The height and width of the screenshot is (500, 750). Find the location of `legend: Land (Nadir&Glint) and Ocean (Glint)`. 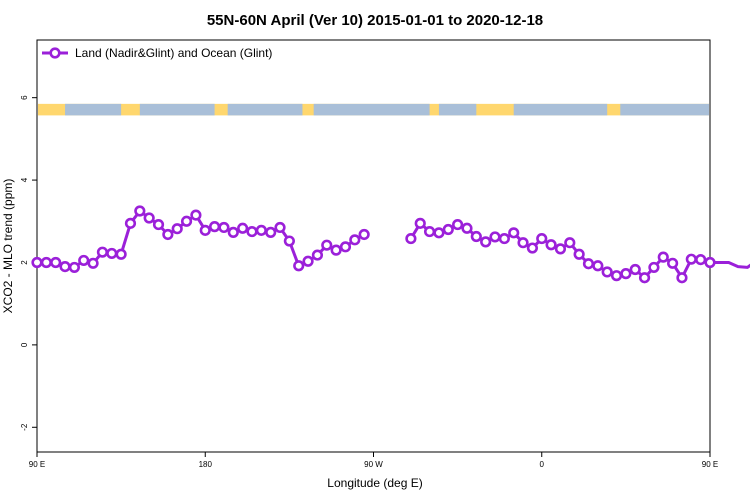

legend: Land (Nadir&Glint) and Ocean (Glint) is located at coordinates (157, 53).